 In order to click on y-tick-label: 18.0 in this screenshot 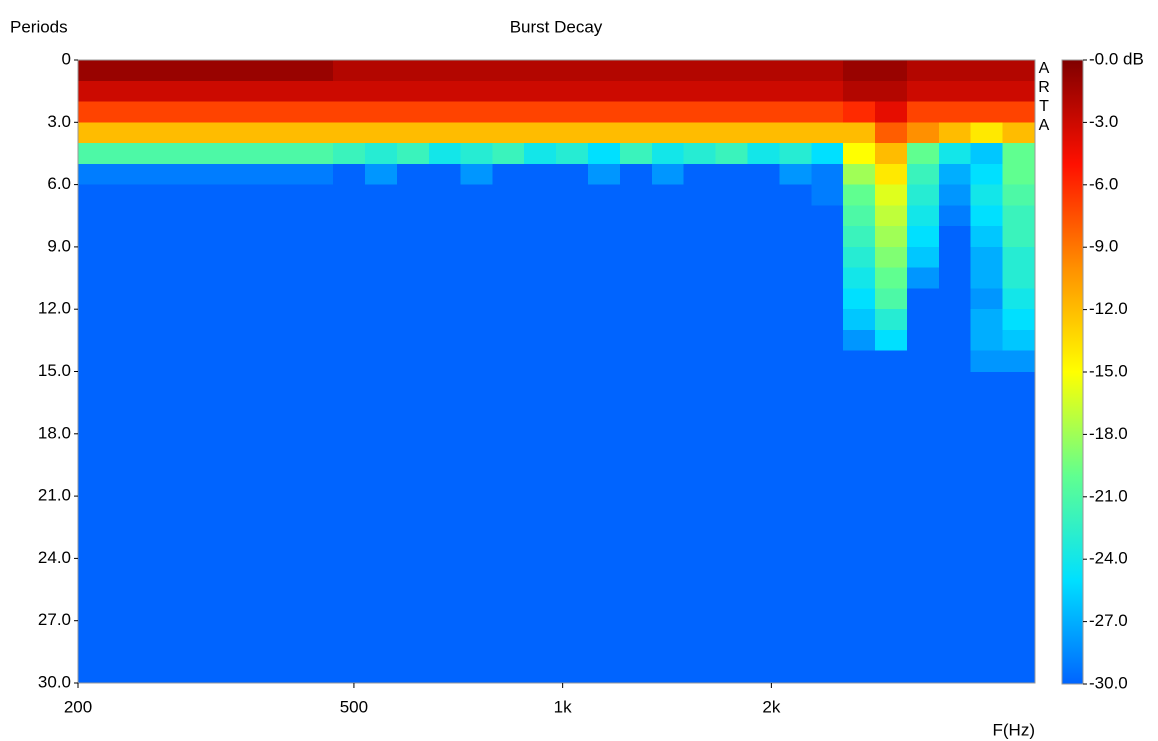, I will do `click(54, 432)`.